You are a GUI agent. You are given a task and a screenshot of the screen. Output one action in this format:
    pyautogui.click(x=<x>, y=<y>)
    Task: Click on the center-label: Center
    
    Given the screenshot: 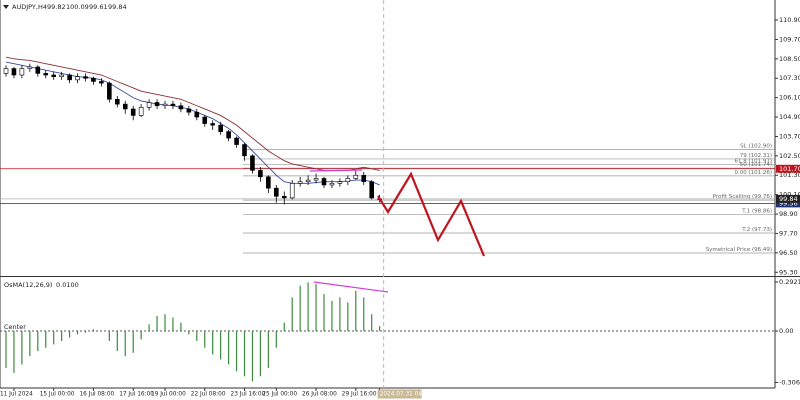 What is the action you would take?
    pyautogui.click(x=15, y=327)
    